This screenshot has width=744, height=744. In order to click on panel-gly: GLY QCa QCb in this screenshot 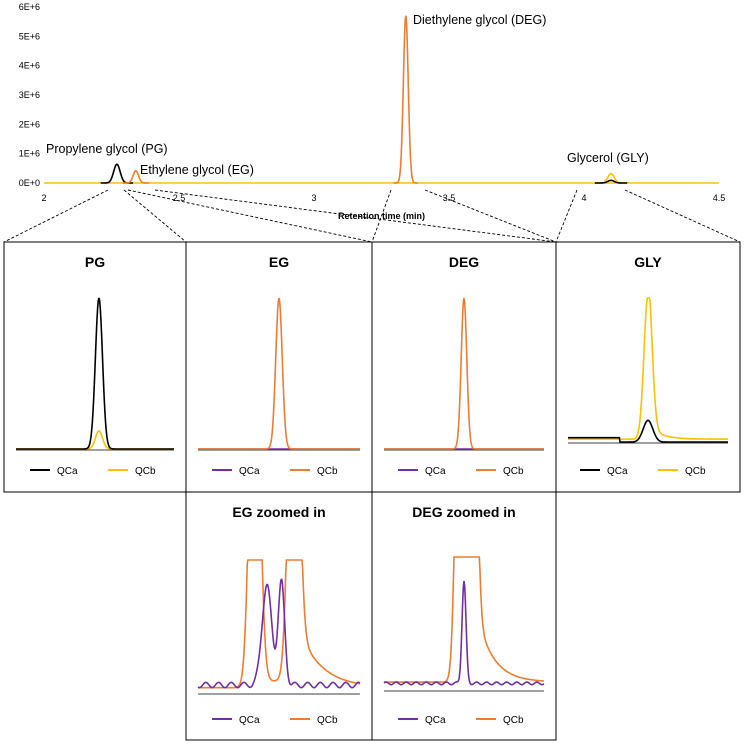, I will do `click(648, 367)`.